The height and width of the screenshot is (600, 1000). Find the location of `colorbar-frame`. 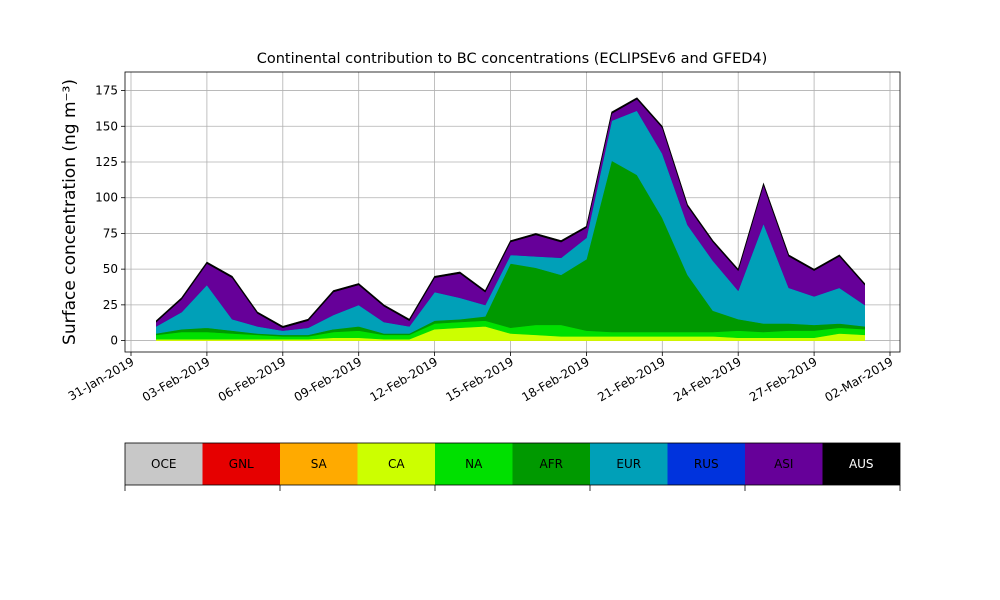

colorbar-frame is located at coordinates (512, 464).